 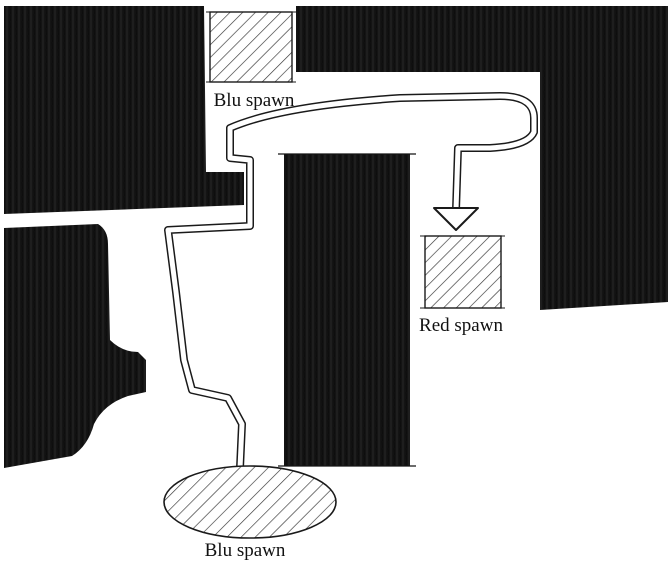 I want to click on blu-spawn-bottom-zone, so click(x=250, y=502).